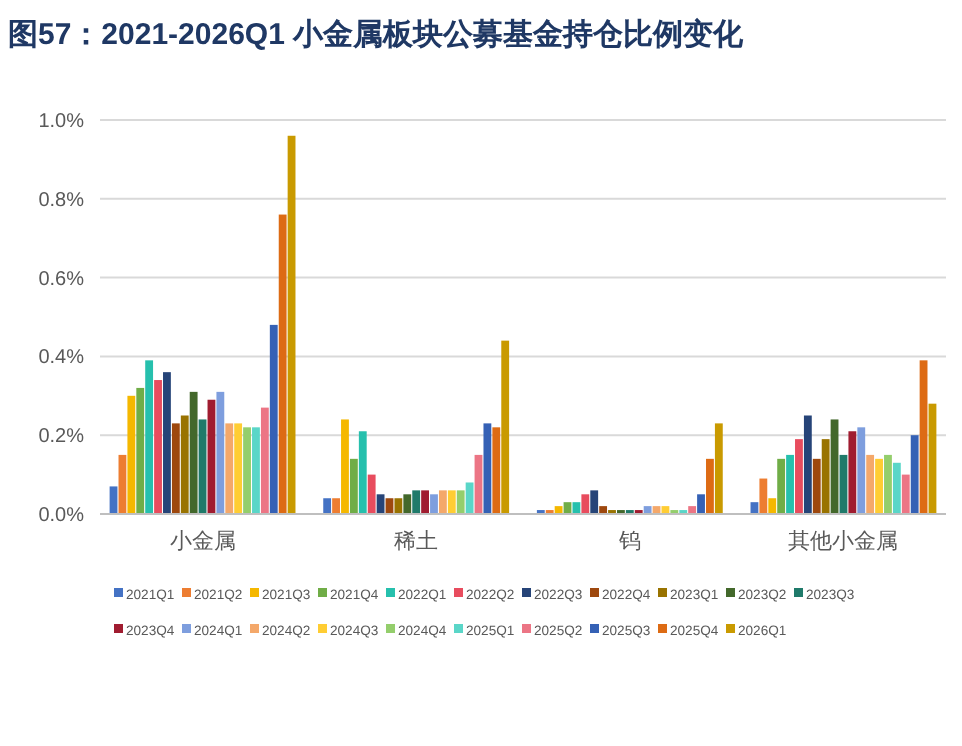 This screenshot has height=746, width=962. Describe the element at coordinates (843, 541) in the screenshot. I see `x-tick-label: 其他小金属` at that location.